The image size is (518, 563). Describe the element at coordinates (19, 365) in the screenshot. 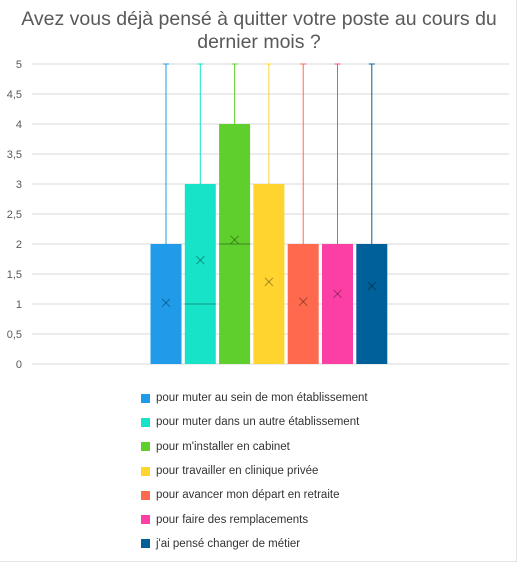

I see `y-tick-label: 0` at that location.